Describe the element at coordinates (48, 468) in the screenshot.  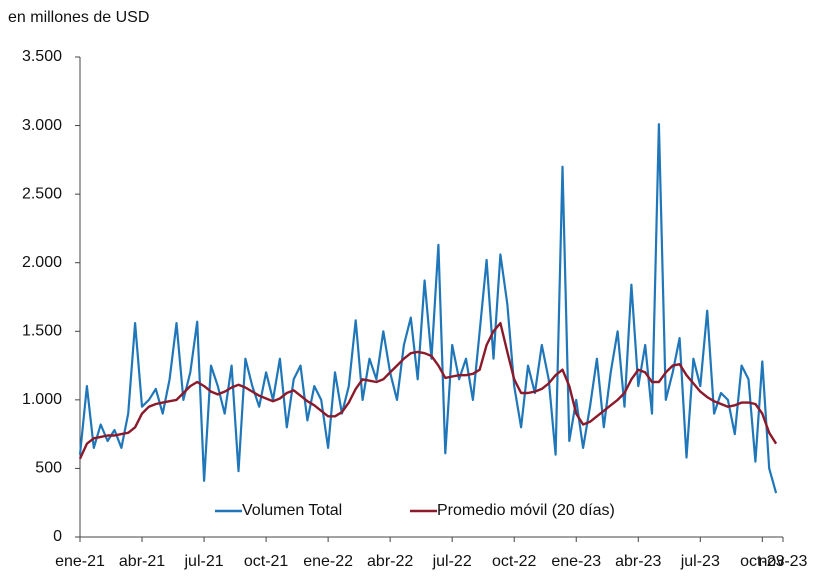
I see `y-tick-label: 500` at that location.